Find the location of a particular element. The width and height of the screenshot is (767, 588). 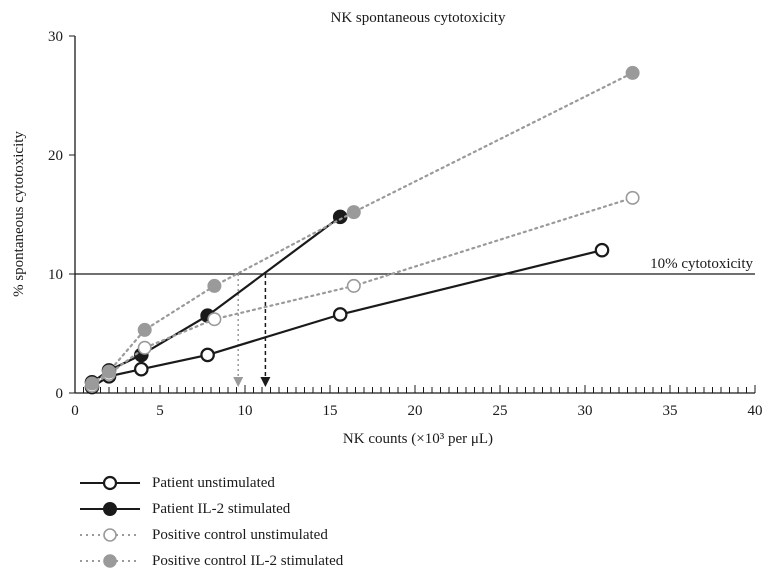

legend-label: Positive control IL-2 stimulated is located at coordinates (248, 560).